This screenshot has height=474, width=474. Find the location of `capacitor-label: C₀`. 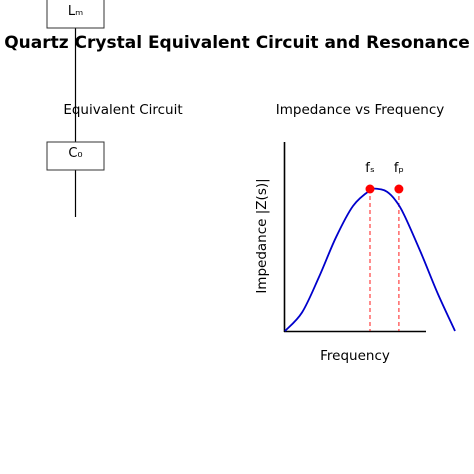

capacitor-label: C₀ is located at coordinates (75, 153).